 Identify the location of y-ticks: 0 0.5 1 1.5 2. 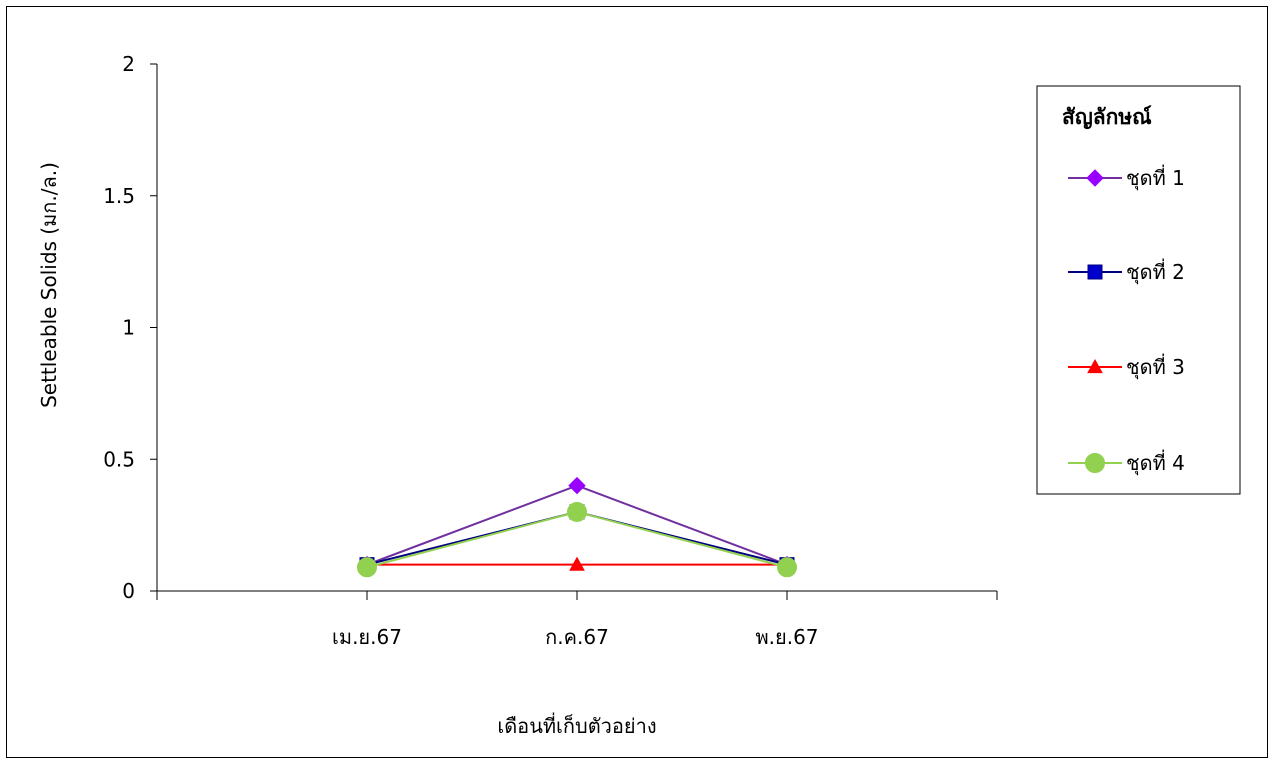
(130, 327).